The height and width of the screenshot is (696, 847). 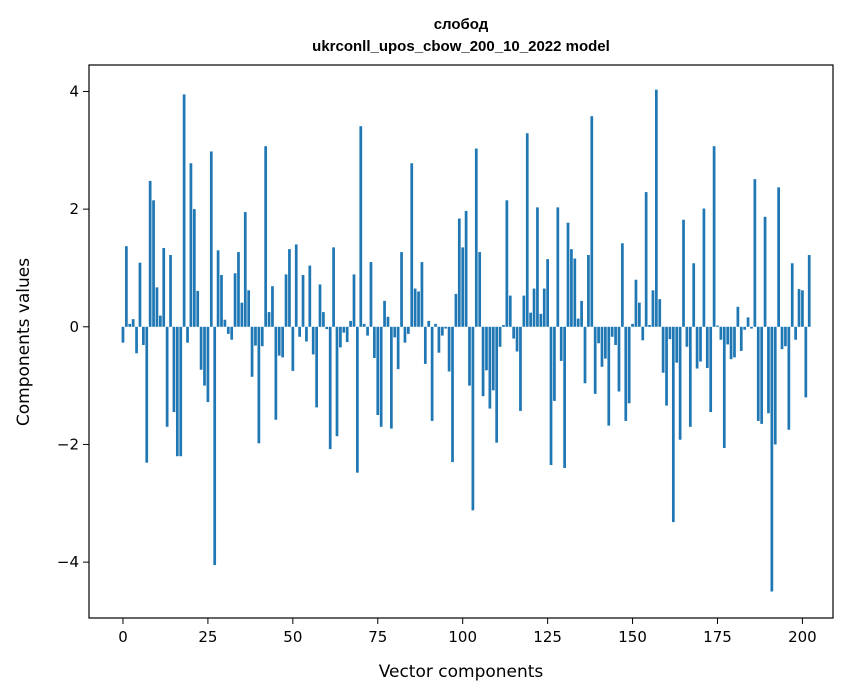 I want to click on x-tick-label: 0, so click(x=123, y=637).